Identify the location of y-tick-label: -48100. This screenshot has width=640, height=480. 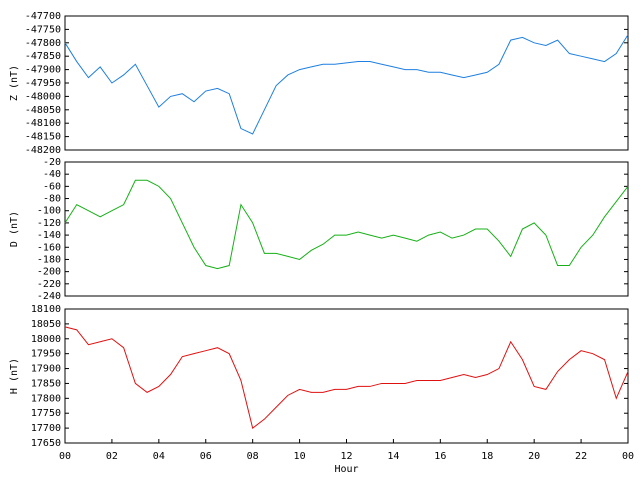
(43, 123).